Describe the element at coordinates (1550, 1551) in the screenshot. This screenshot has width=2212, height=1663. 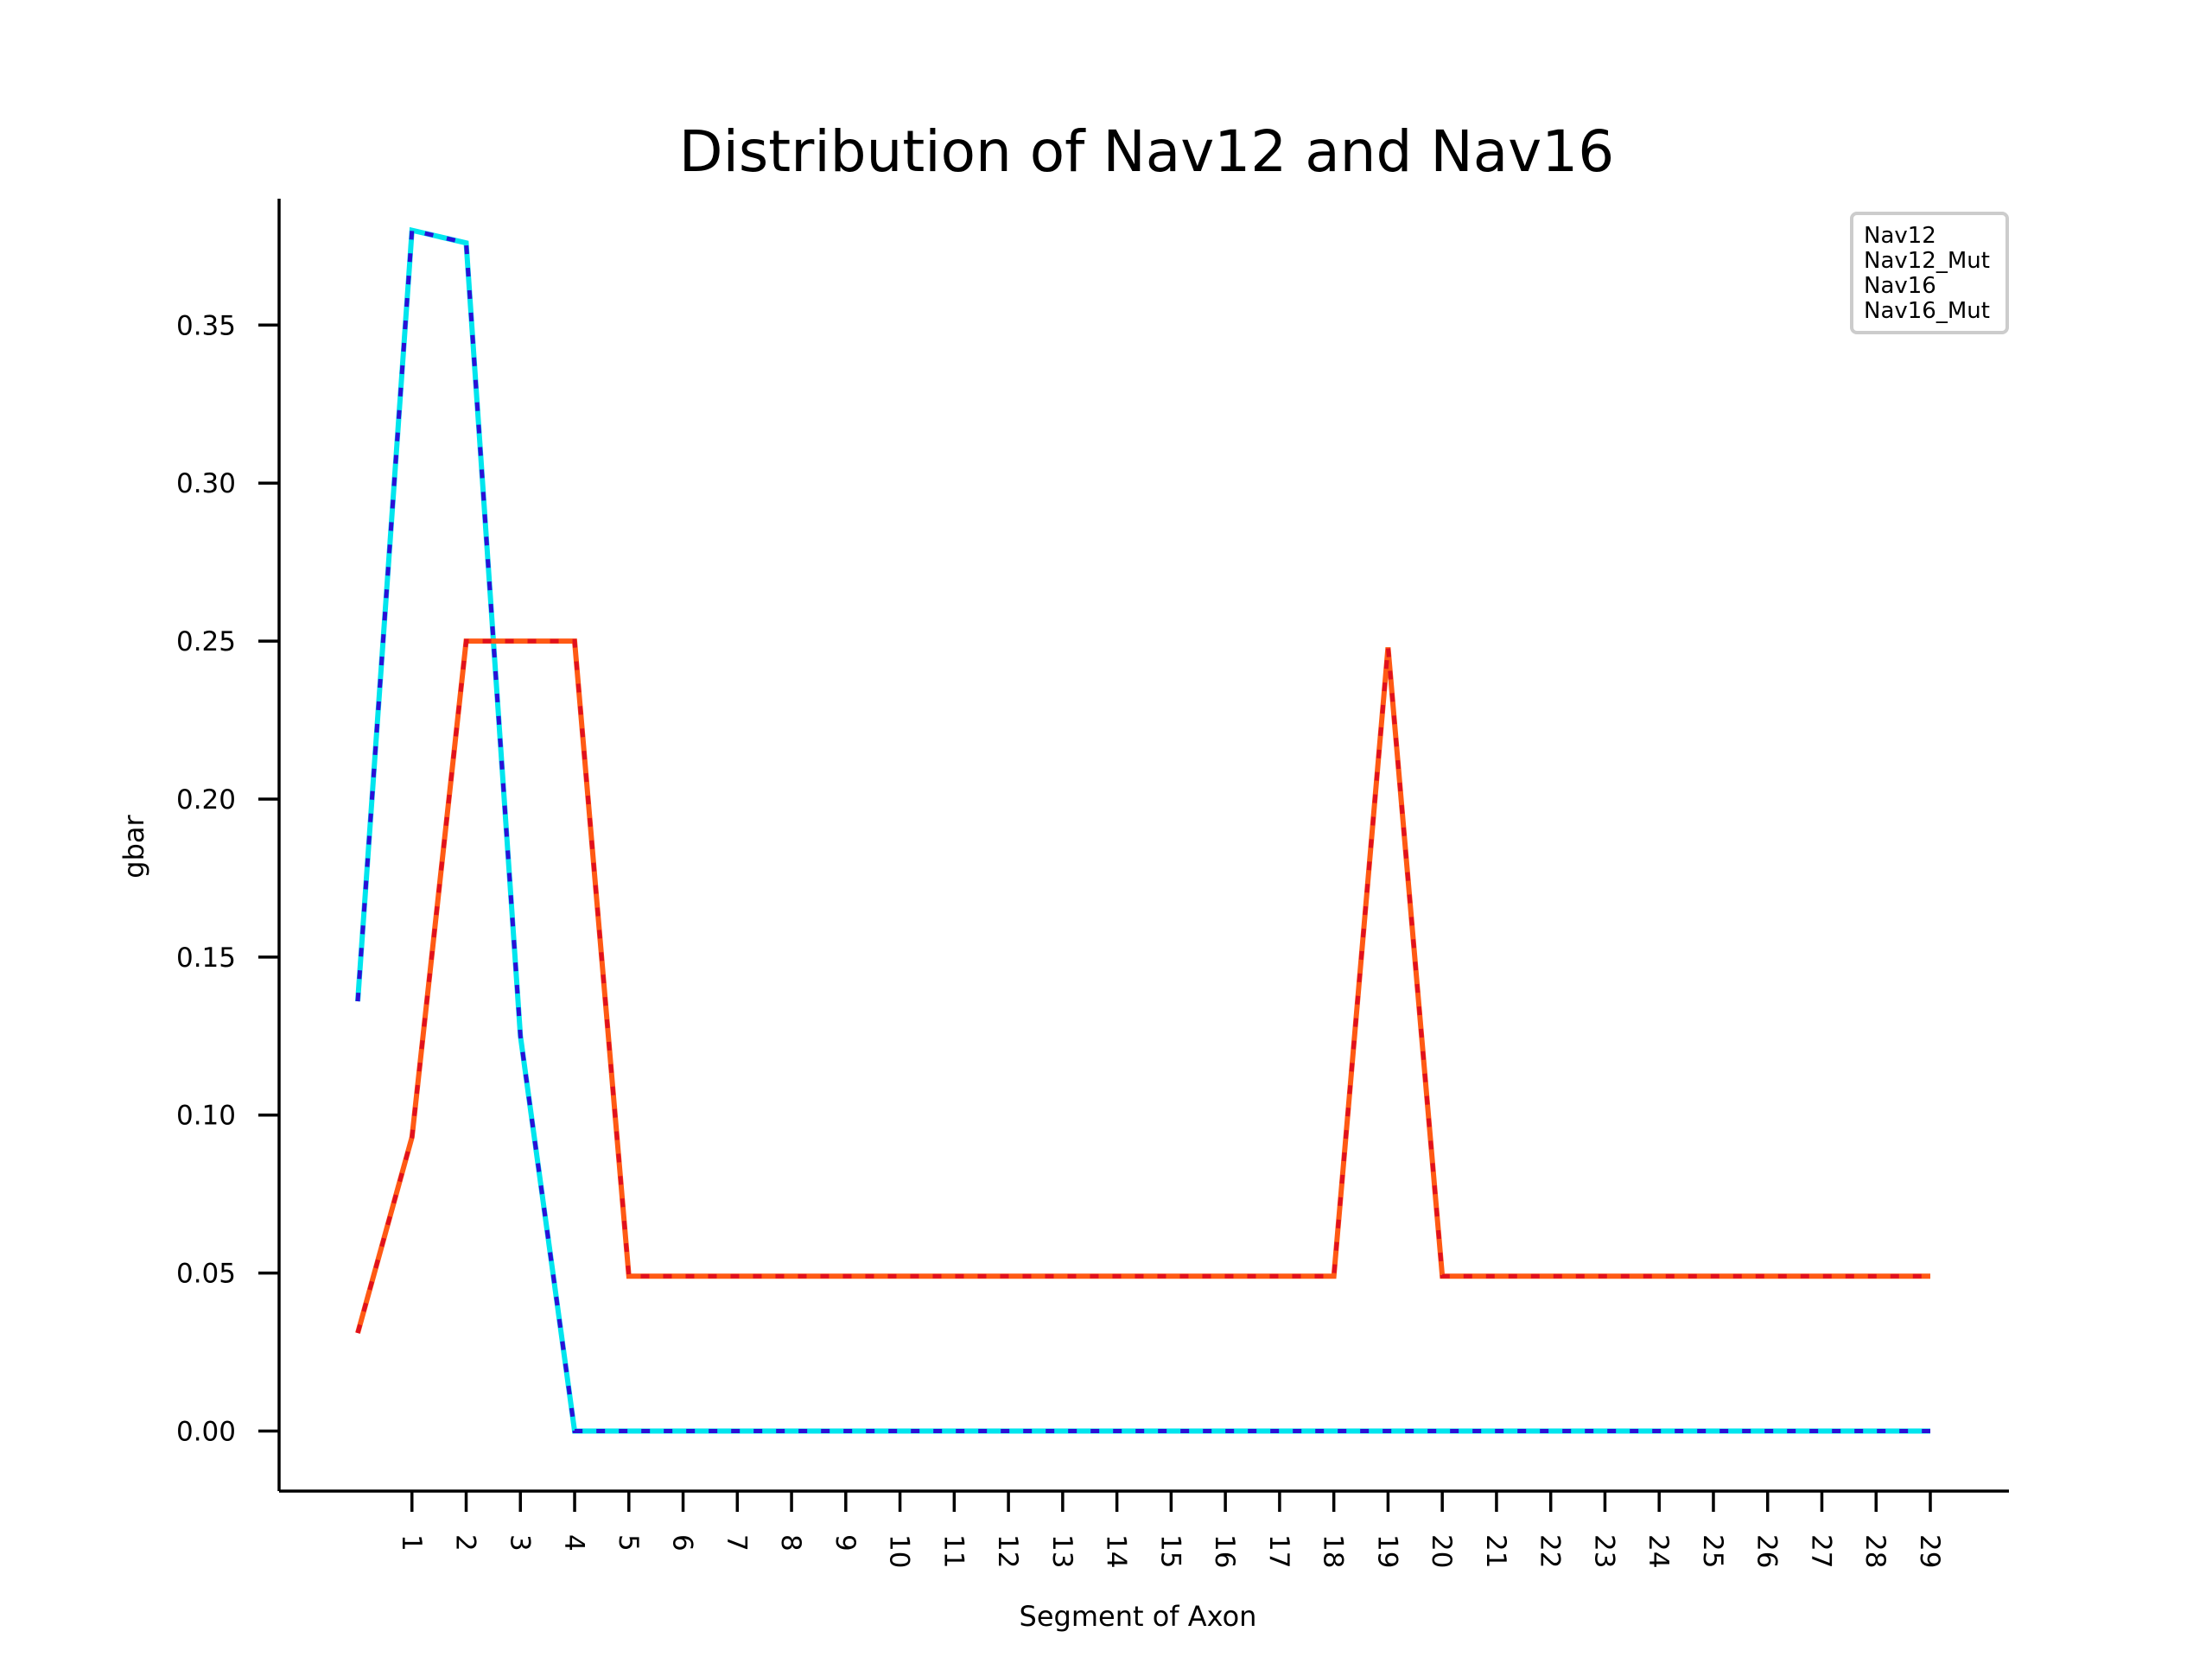
I see `x-tick-label: 22` at that location.